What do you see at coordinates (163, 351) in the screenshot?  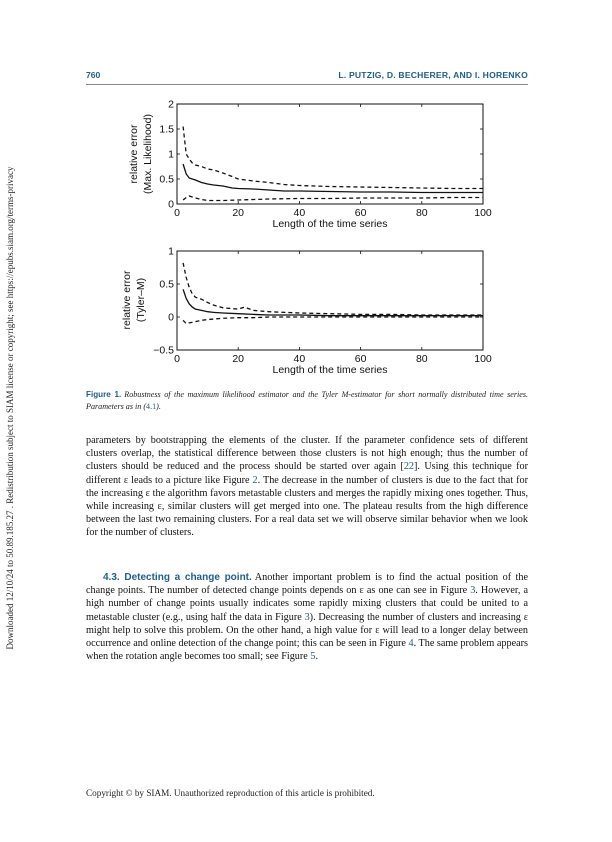 I see `y-tick-label: −0.5` at bounding box center [163, 351].